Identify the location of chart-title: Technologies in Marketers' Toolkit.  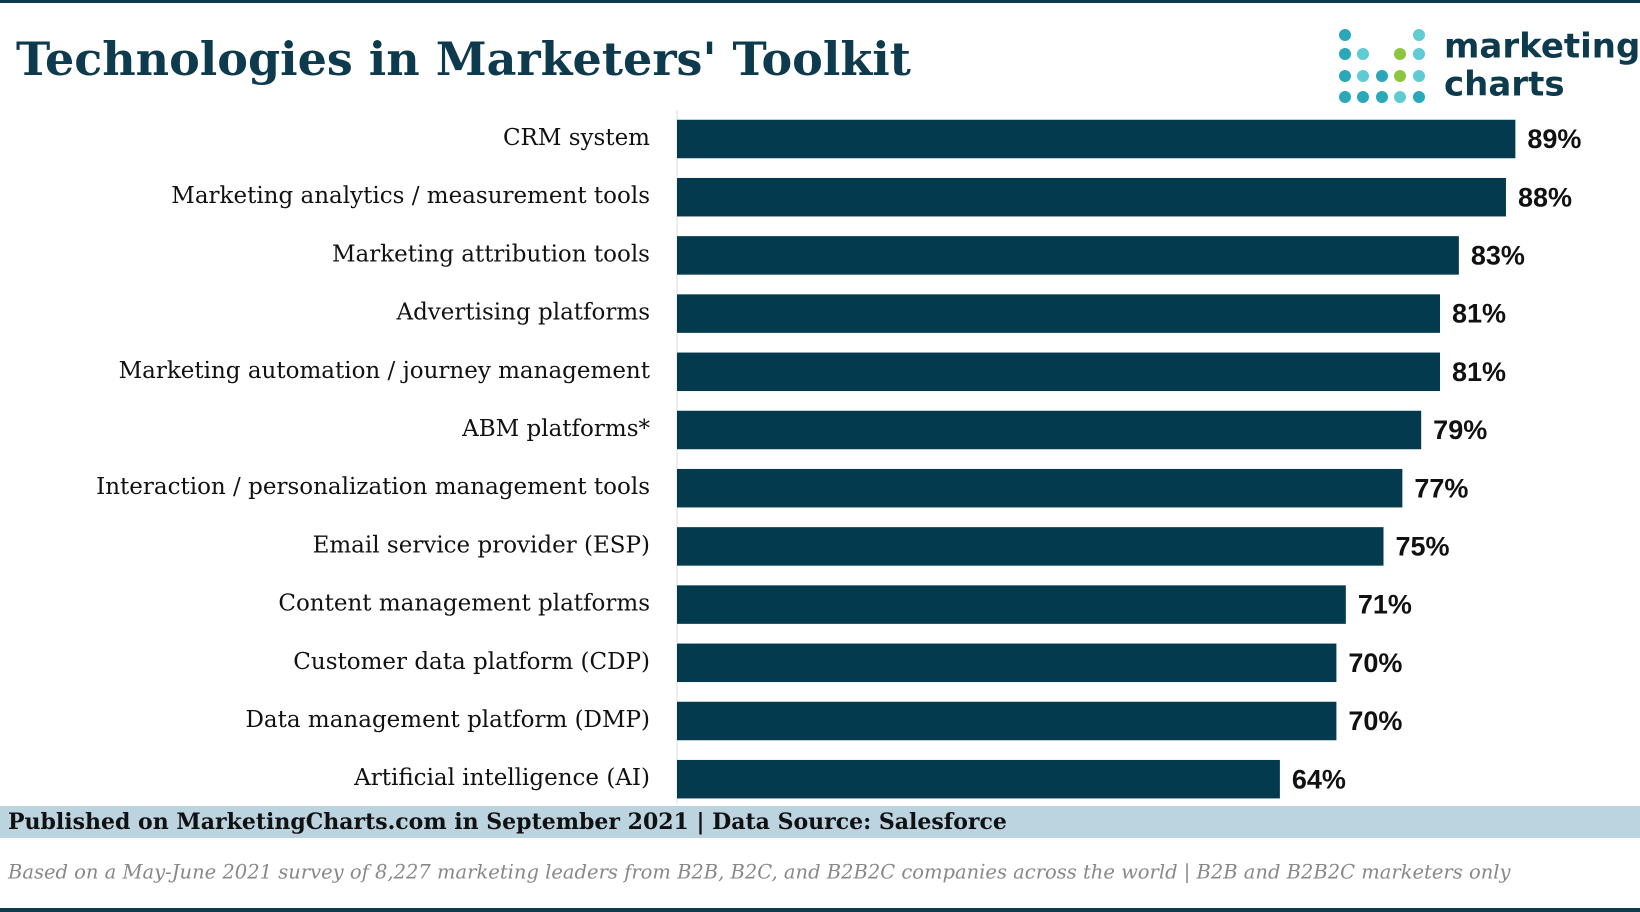
(464, 59).